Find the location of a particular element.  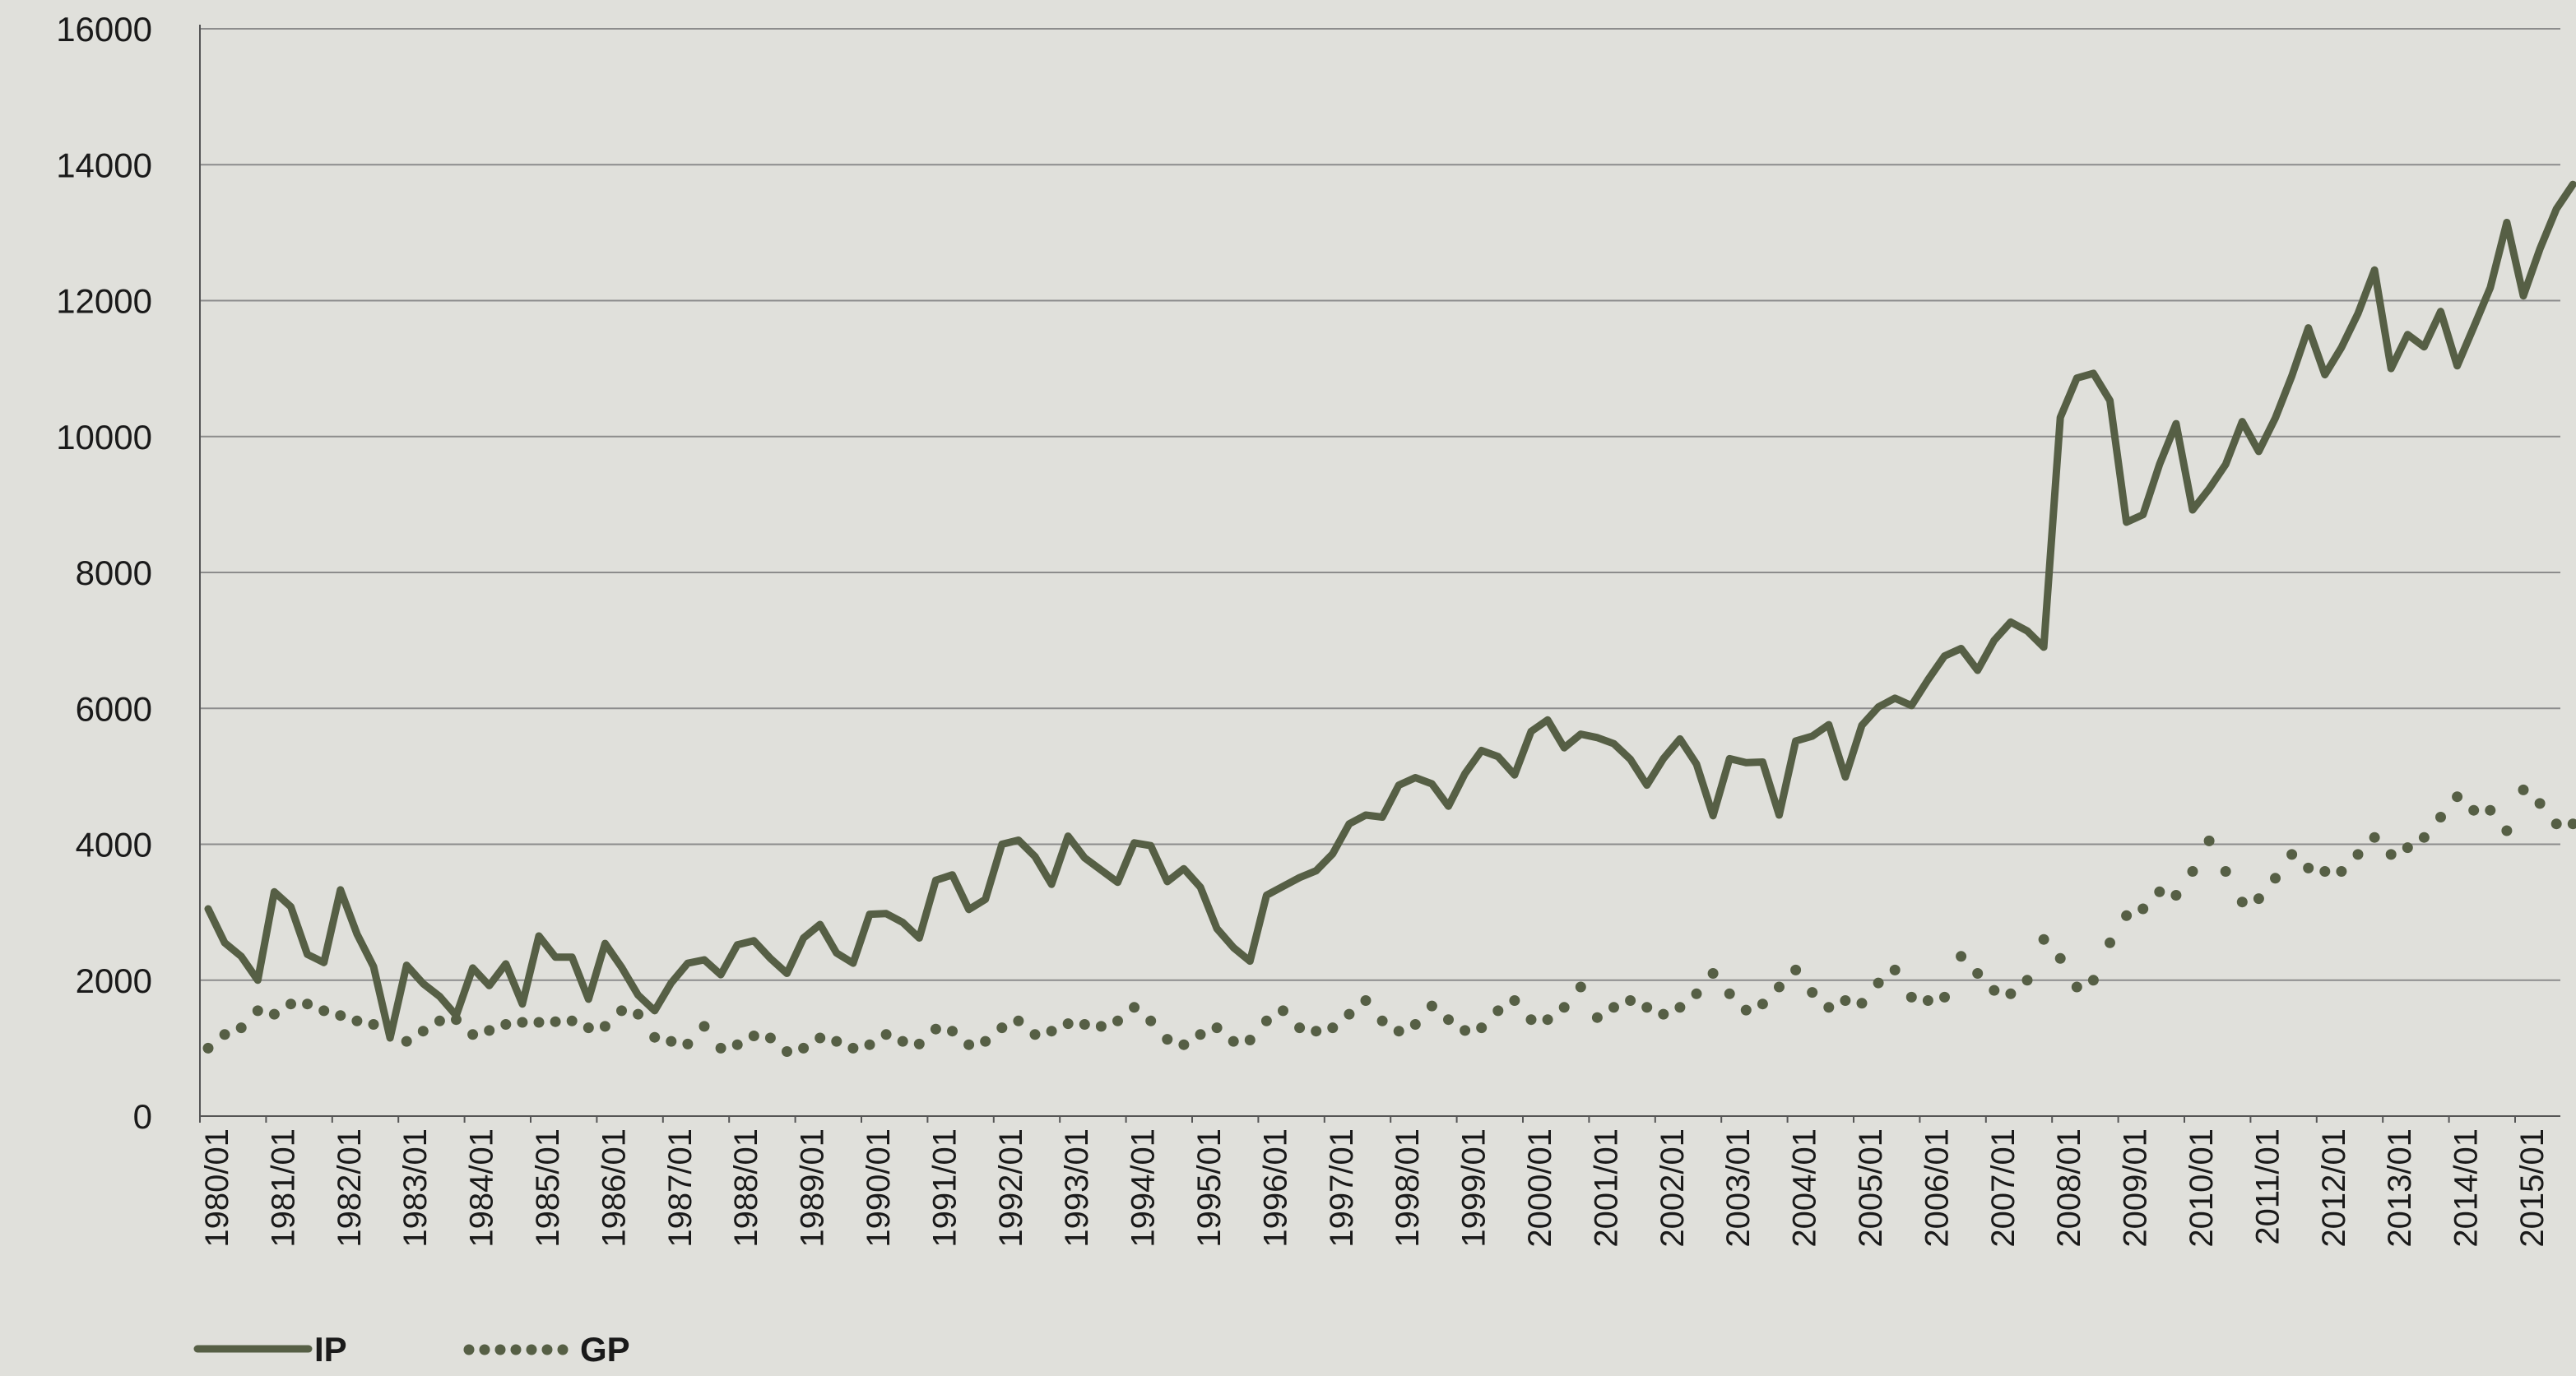

x-tick-label-2002/01: 2002/01 is located at coordinates (1673, 1188).